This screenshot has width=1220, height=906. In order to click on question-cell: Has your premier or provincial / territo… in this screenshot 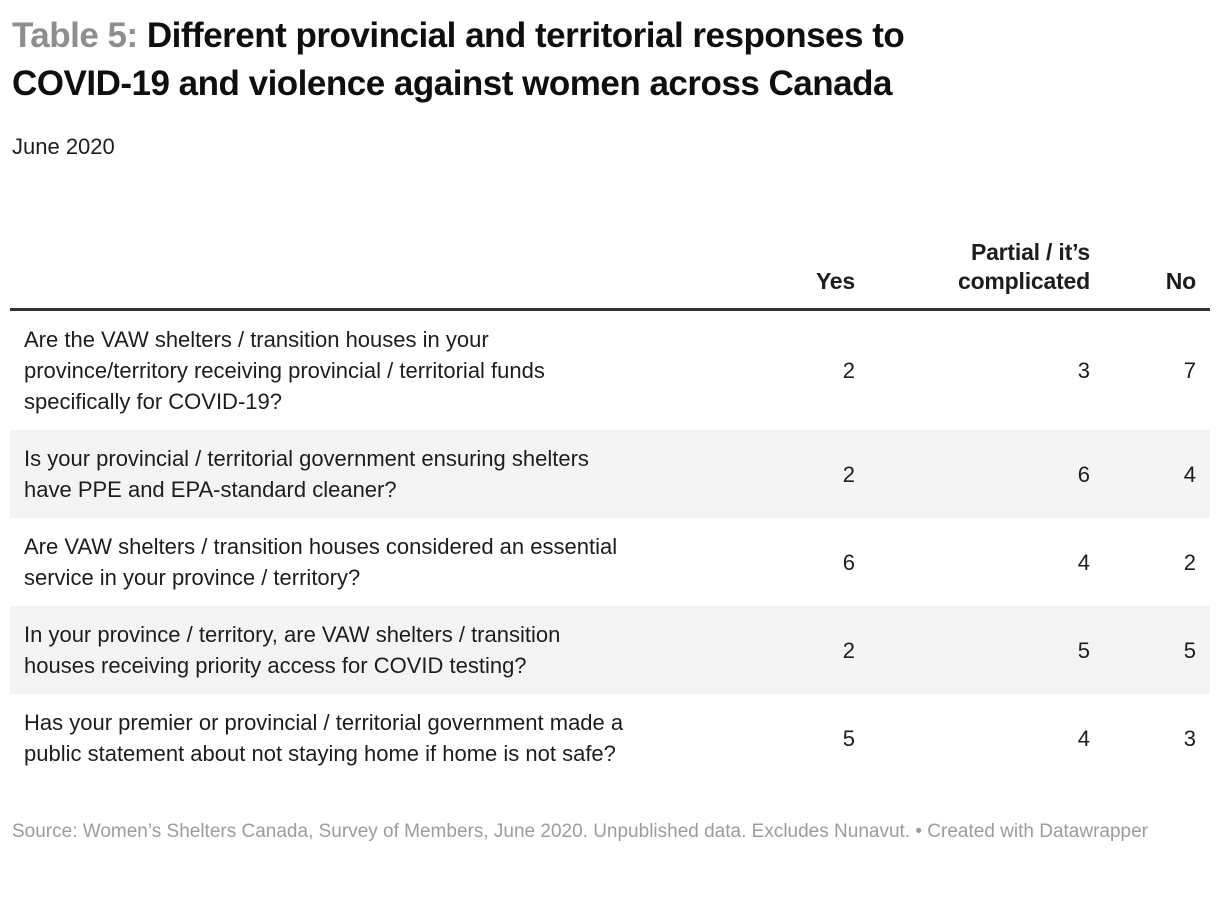, I will do `click(324, 738)`.